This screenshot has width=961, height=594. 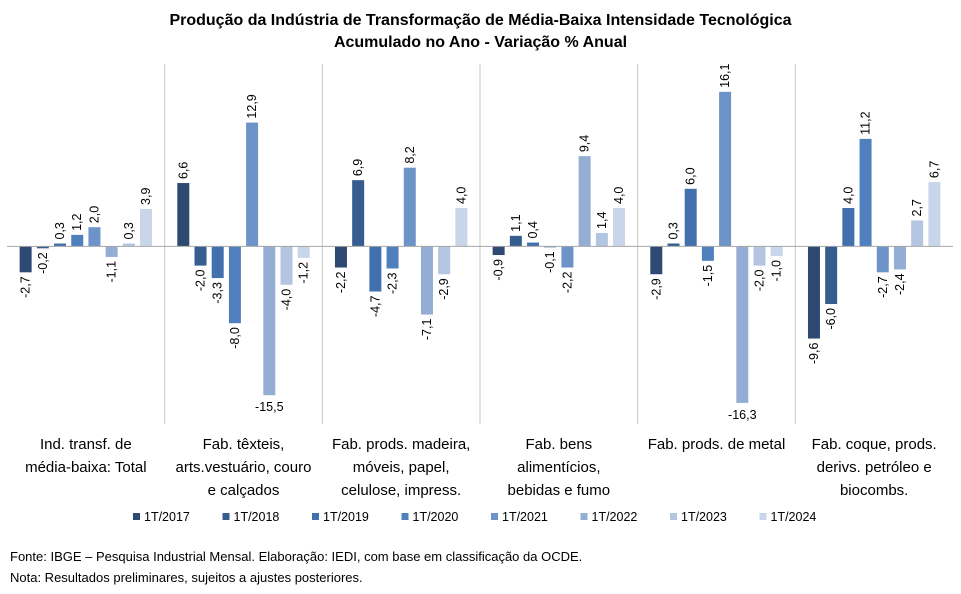 What do you see at coordinates (602, 220) in the screenshot?
I see `data-label: 1,4` at bounding box center [602, 220].